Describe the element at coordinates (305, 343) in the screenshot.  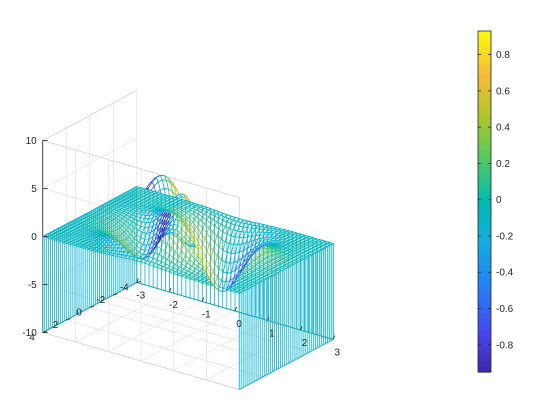
I see `x-tick-label: 2` at that location.